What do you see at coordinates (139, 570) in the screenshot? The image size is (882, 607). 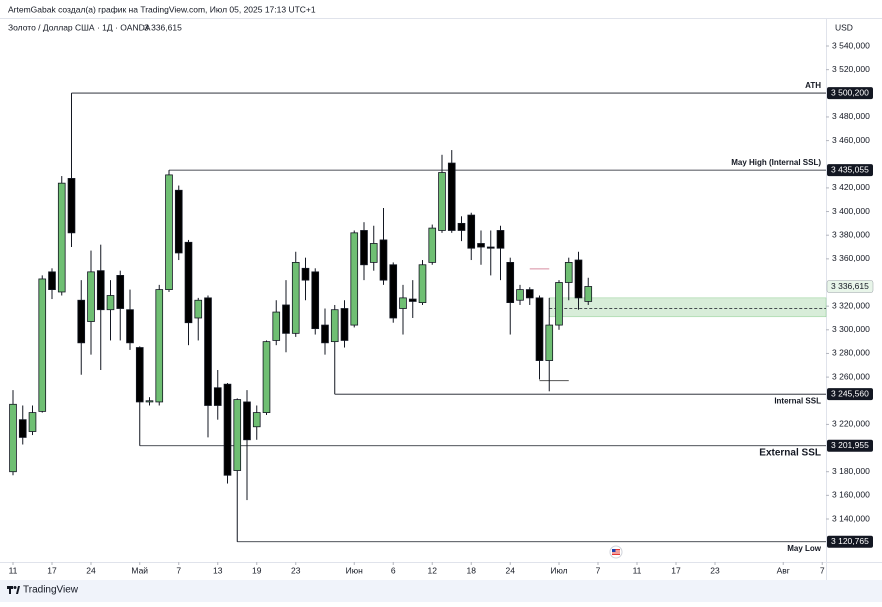 I see `x-tick-label: Май` at bounding box center [139, 570].